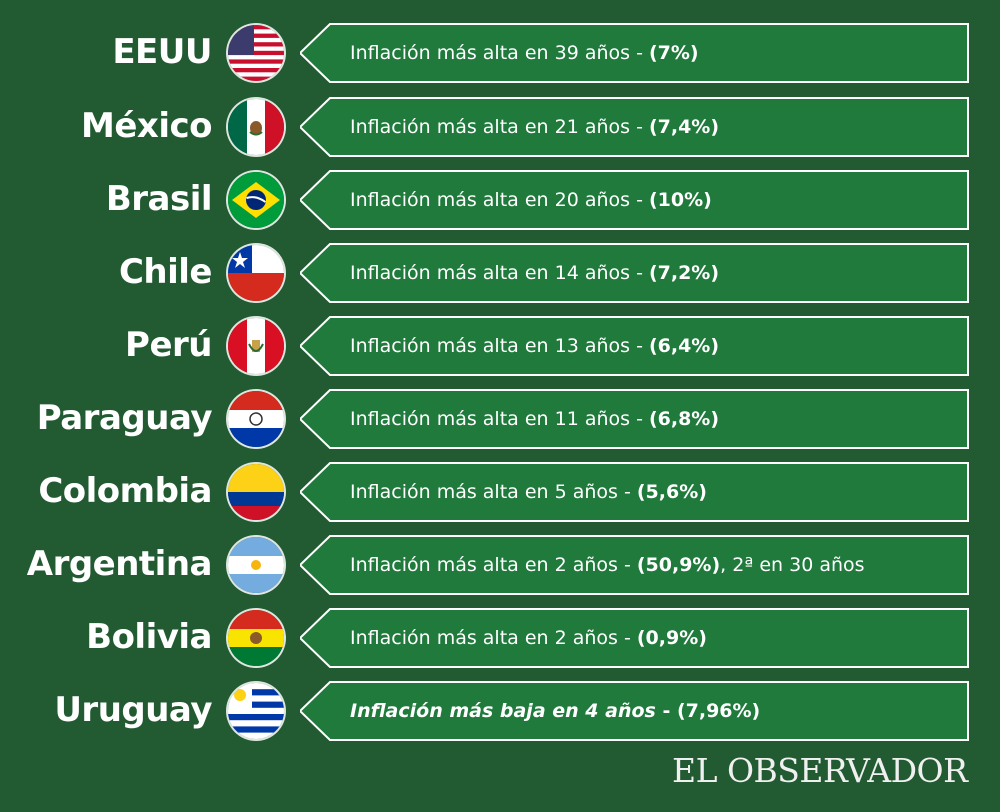  I want to click on info-banner: Inflación más alta en 5 años - (5,6%), so click(636, 492).